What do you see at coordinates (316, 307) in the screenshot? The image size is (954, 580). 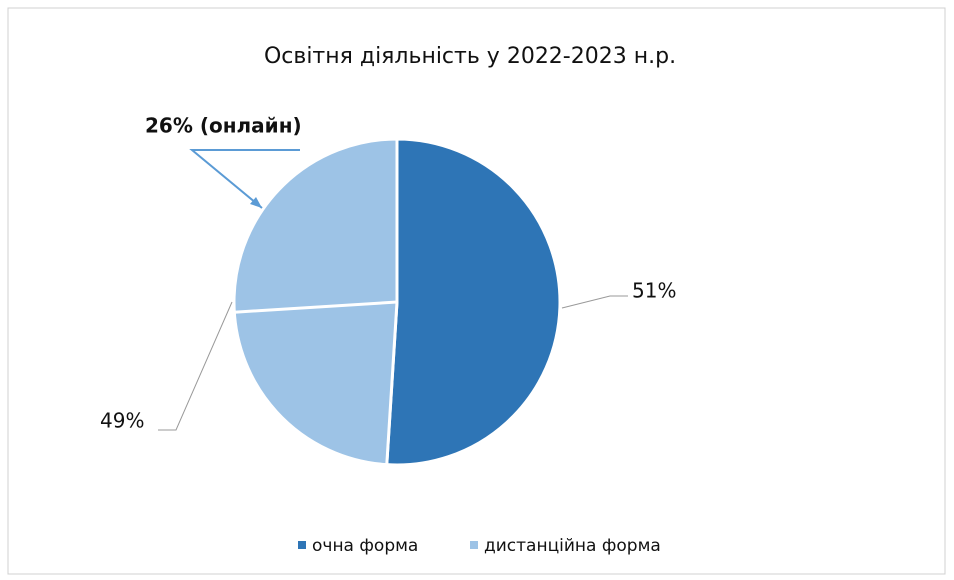 I see `slice-divider` at bounding box center [316, 307].